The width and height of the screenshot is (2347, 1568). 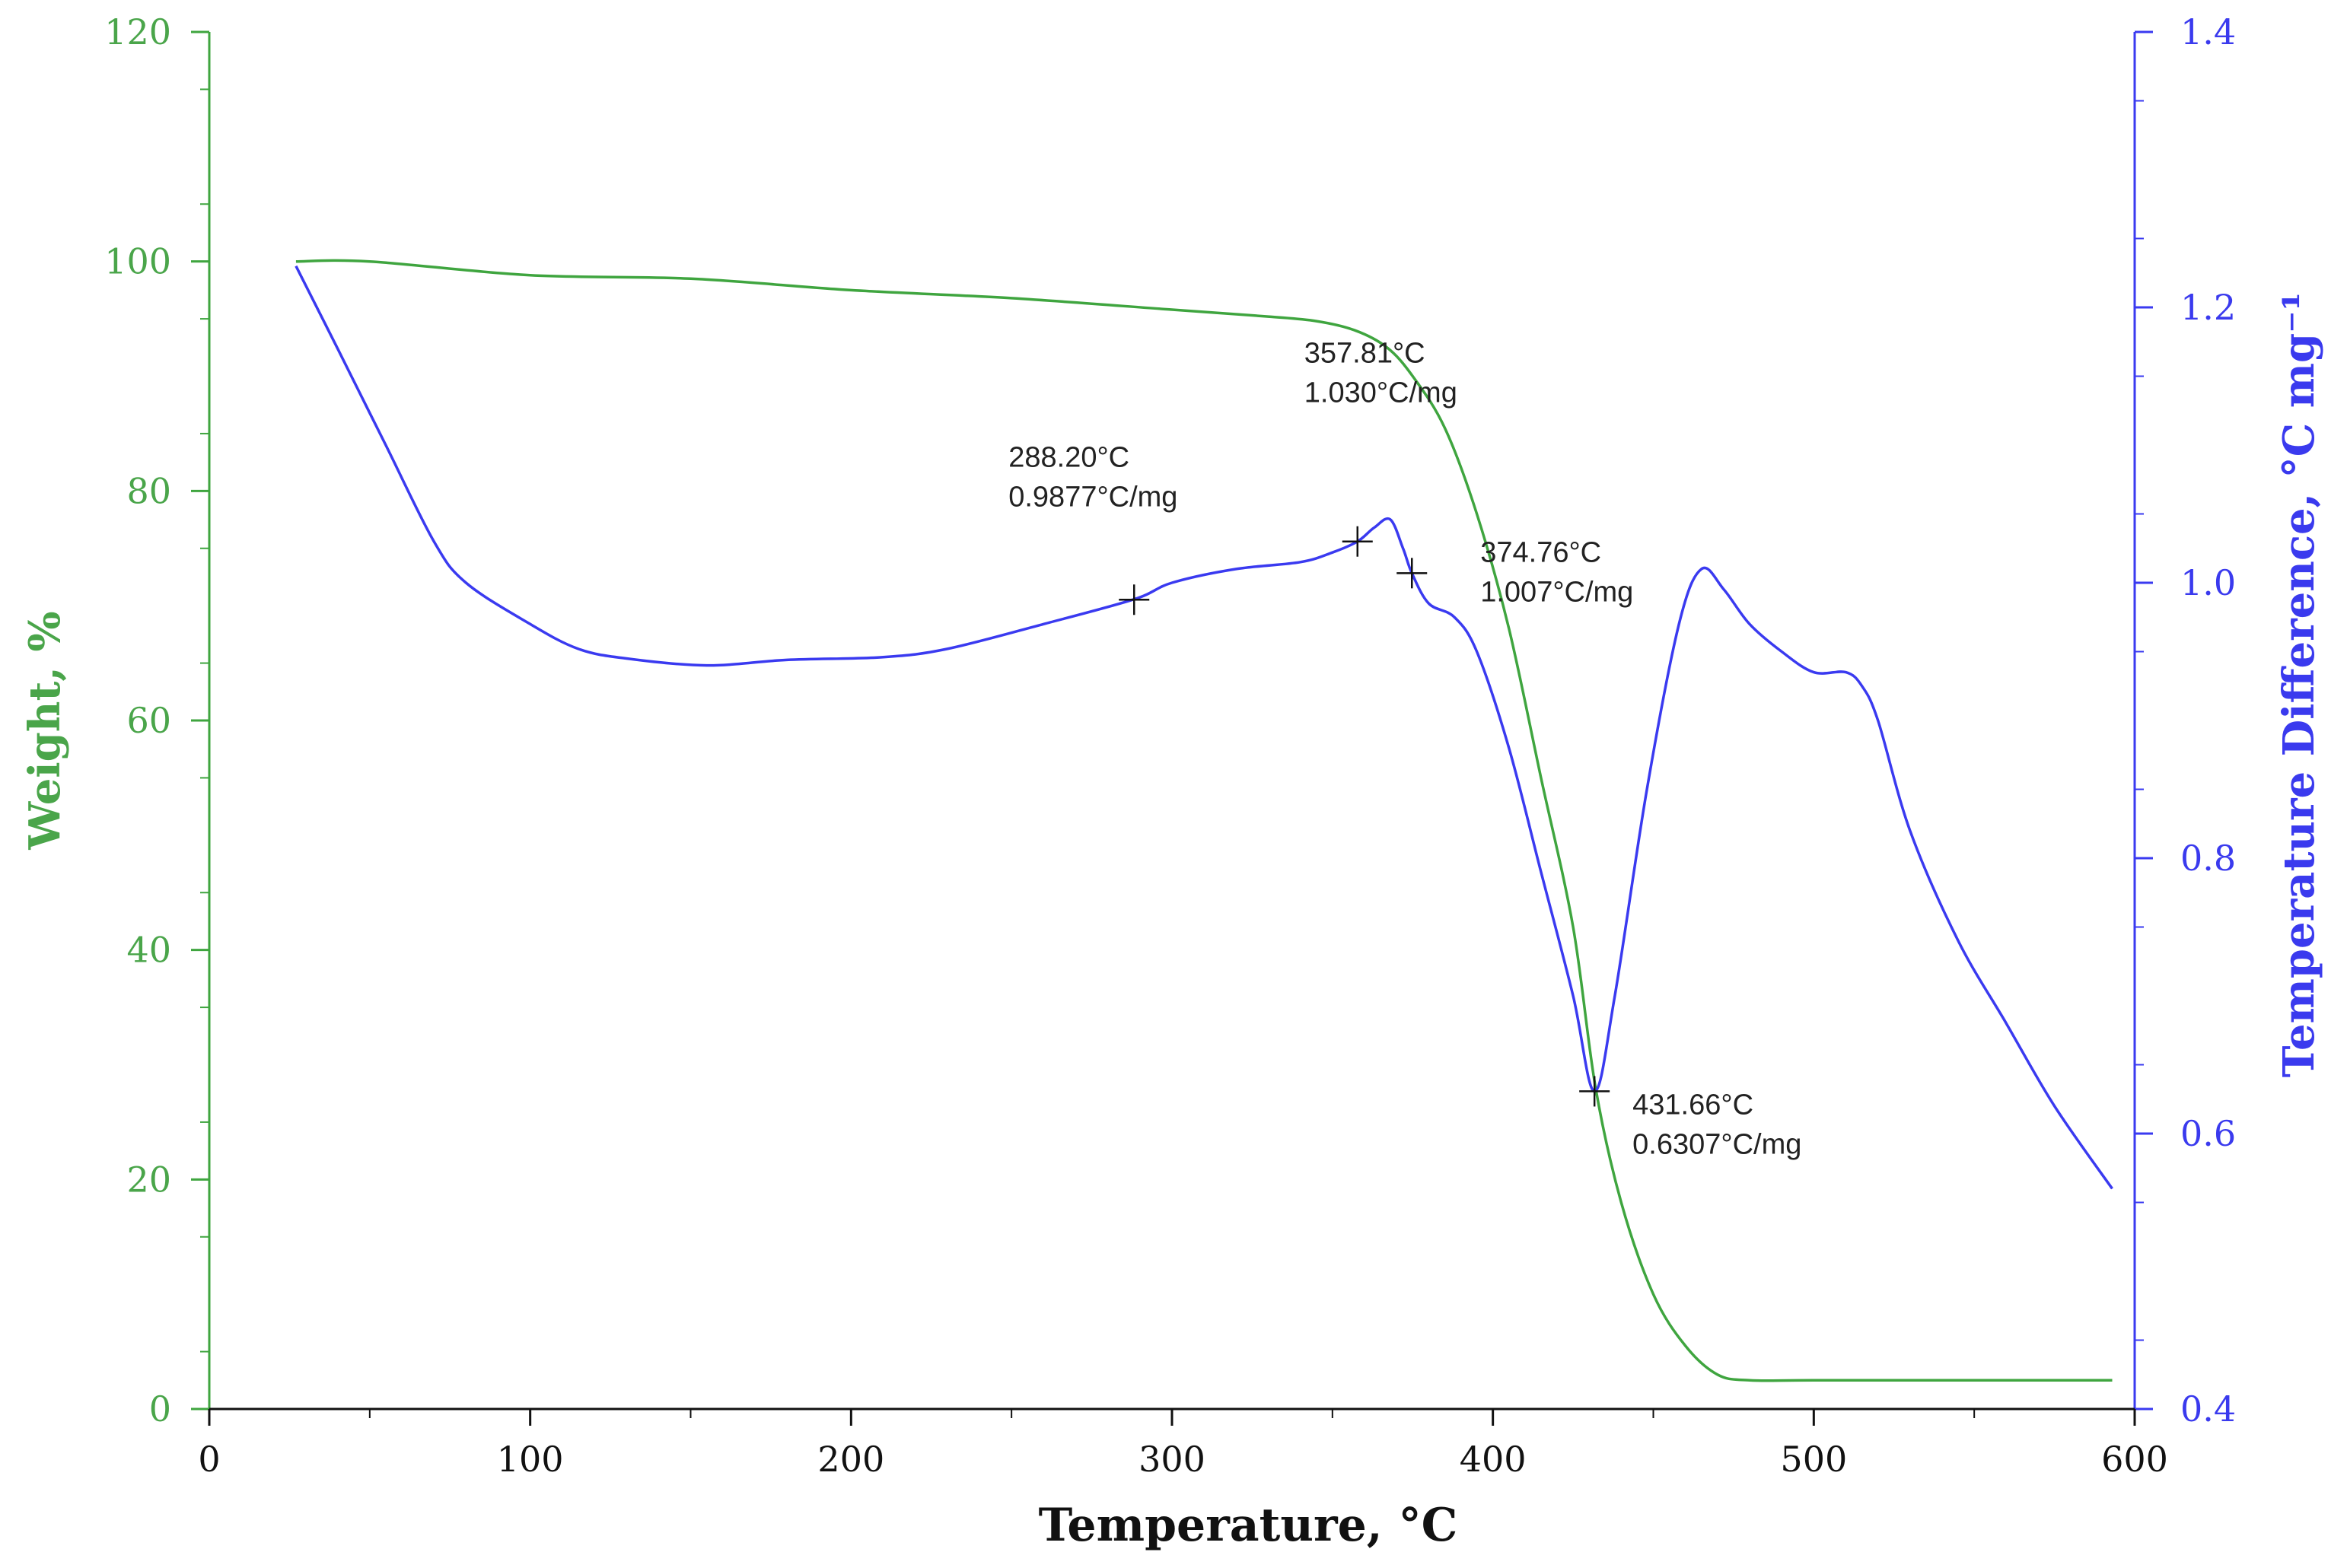 What do you see at coordinates (137, 31) in the screenshot?
I see `left-tick-label: 120` at bounding box center [137, 31].